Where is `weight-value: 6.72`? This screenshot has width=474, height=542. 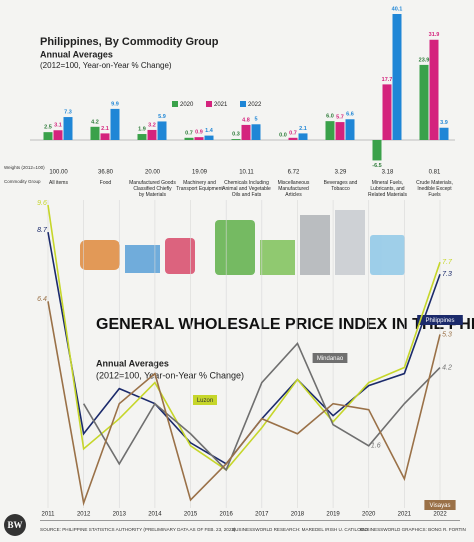
weight-value: 6.72 is located at coordinates (294, 173).